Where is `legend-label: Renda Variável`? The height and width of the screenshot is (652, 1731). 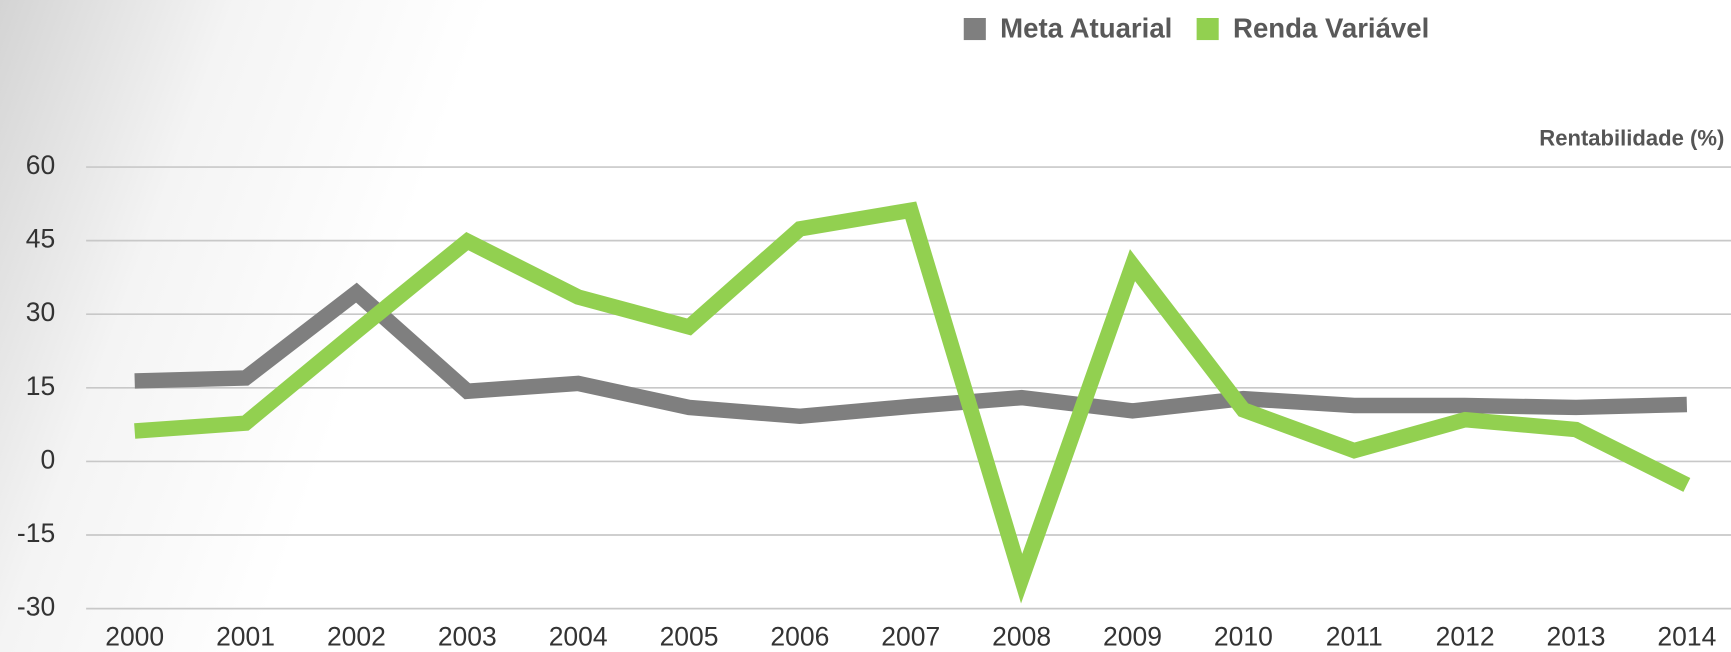
legend-label: Renda Variável is located at coordinates (1331, 27).